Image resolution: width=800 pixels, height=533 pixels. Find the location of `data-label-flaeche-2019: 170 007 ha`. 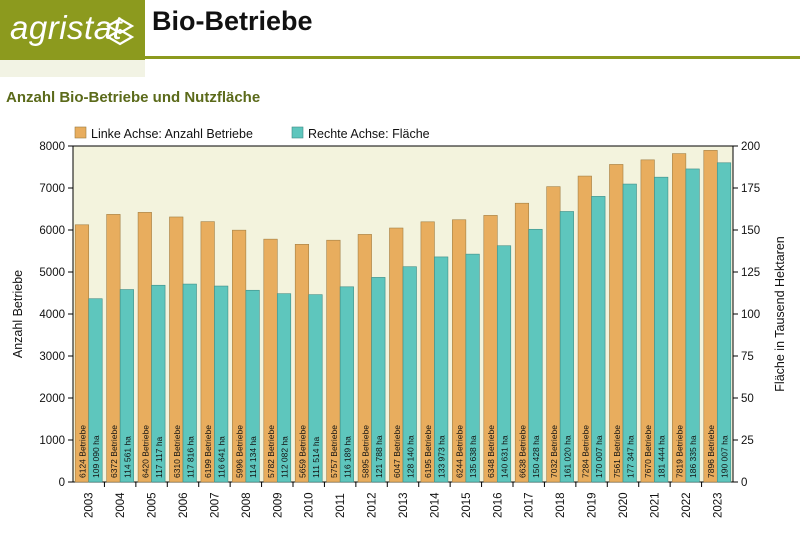

data-label-flaeche-2019: 170 007 ha is located at coordinates (599, 456).